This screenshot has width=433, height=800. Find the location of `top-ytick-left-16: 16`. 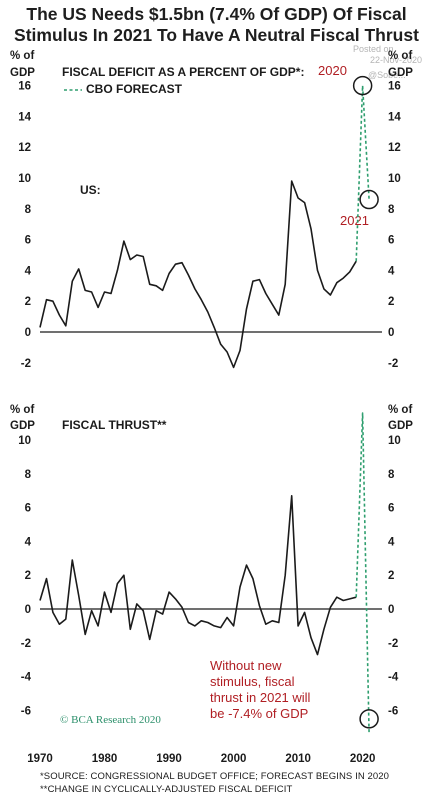

top-ytick-left-16: 16 is located at coordinates (24, 87).